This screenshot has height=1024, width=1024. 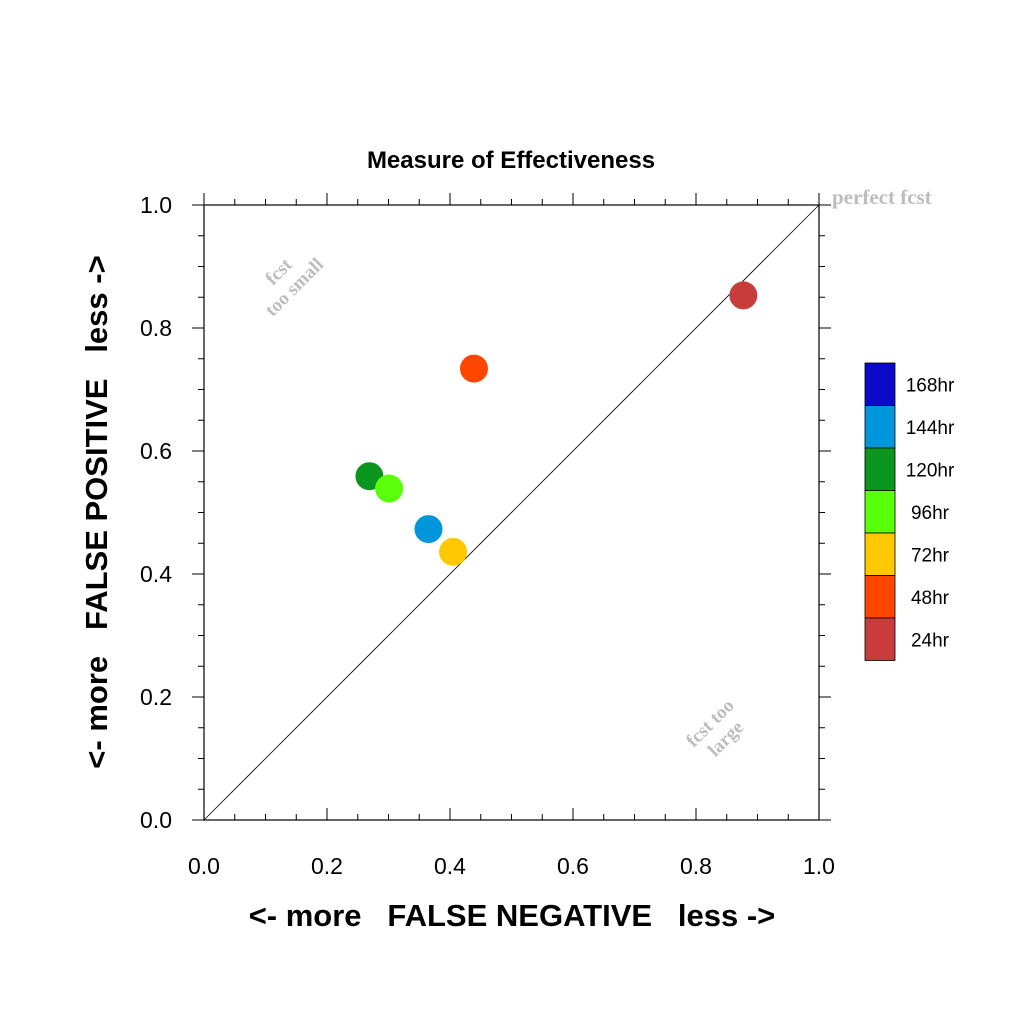 I want to click on x-tick-label: 0.4, so click(x=450, y=866).